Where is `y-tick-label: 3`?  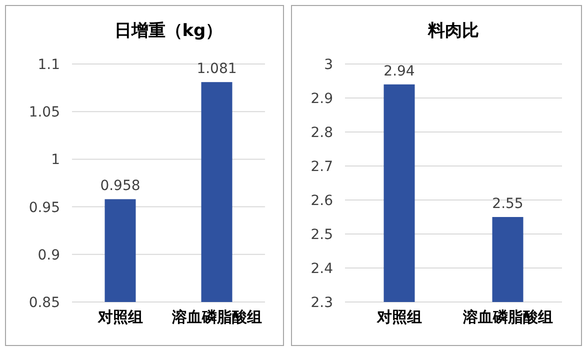 y-tick-label: 3 is located at coordinates (328, 65).